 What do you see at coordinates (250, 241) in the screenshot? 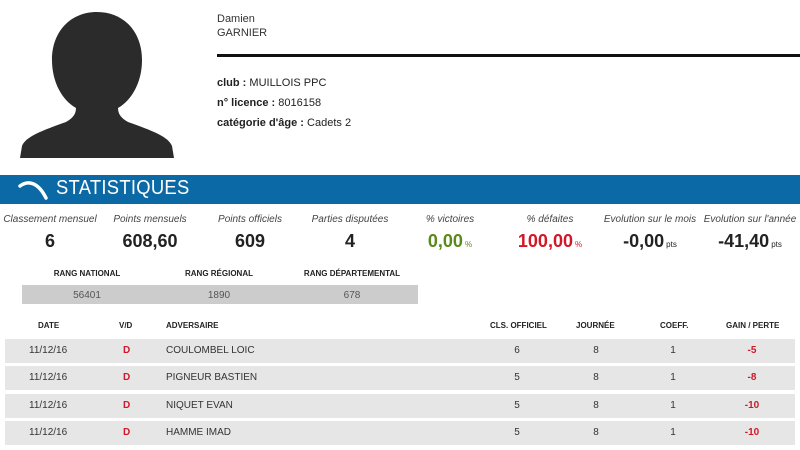
I see `stat-value: 609` at bounding box center [250, 241].